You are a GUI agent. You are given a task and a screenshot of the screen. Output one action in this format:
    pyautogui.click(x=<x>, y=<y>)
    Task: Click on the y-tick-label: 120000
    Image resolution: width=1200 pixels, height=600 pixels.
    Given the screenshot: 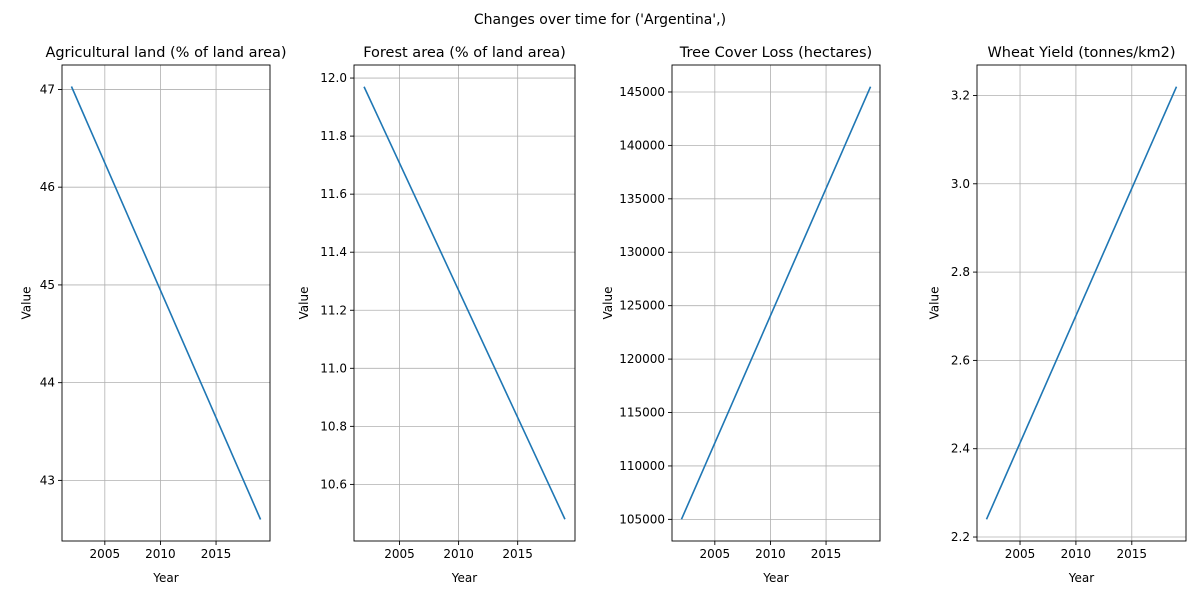 What is the action you would take?
    pyautogui.click(x=642, y=359)
    